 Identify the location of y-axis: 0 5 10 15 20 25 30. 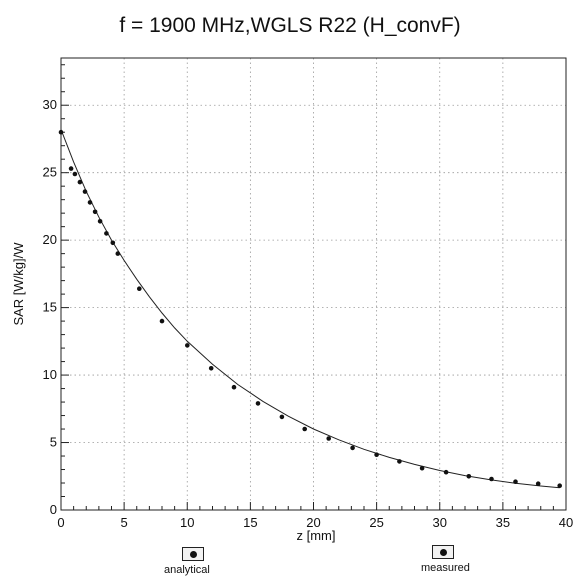
(56, 290).